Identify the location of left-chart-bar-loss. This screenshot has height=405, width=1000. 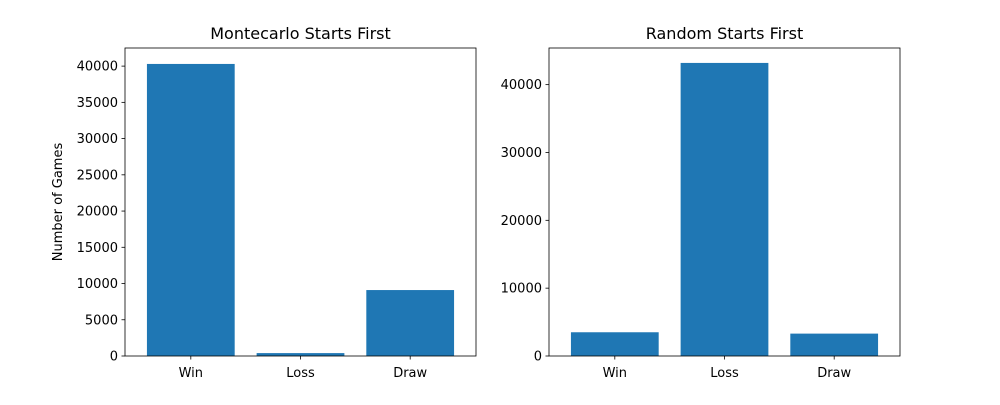
(300, 354).